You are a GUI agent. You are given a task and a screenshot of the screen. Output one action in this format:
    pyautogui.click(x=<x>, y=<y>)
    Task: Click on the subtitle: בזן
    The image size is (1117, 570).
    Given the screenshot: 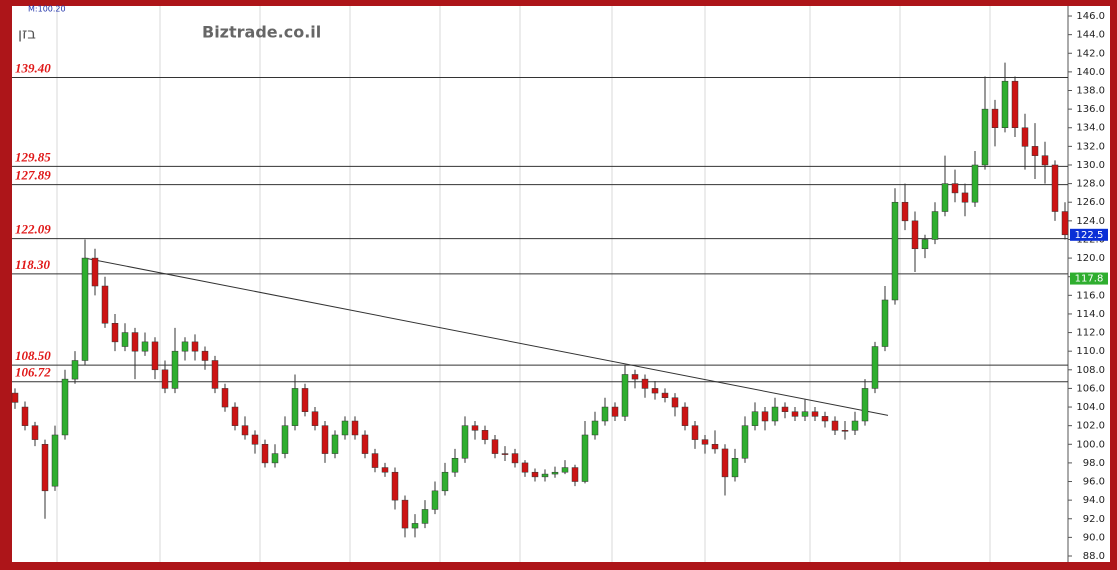 What is the action you would take?
    pyautogui.click(x=27, y=34)
    